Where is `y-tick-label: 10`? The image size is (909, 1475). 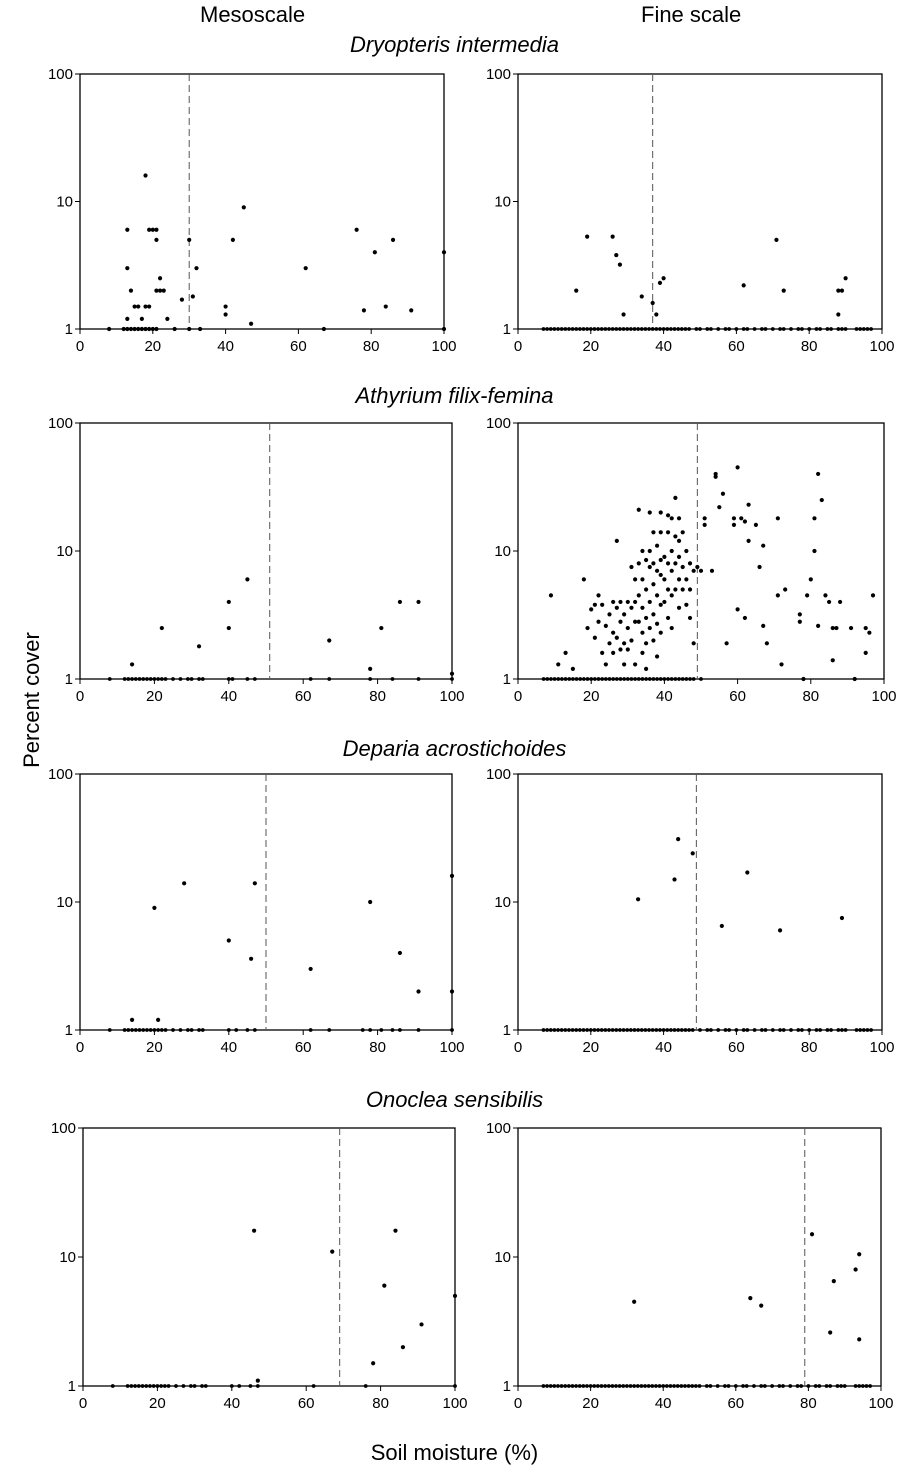
y-tick-label: 10 is located at coordinates (502, 1257).